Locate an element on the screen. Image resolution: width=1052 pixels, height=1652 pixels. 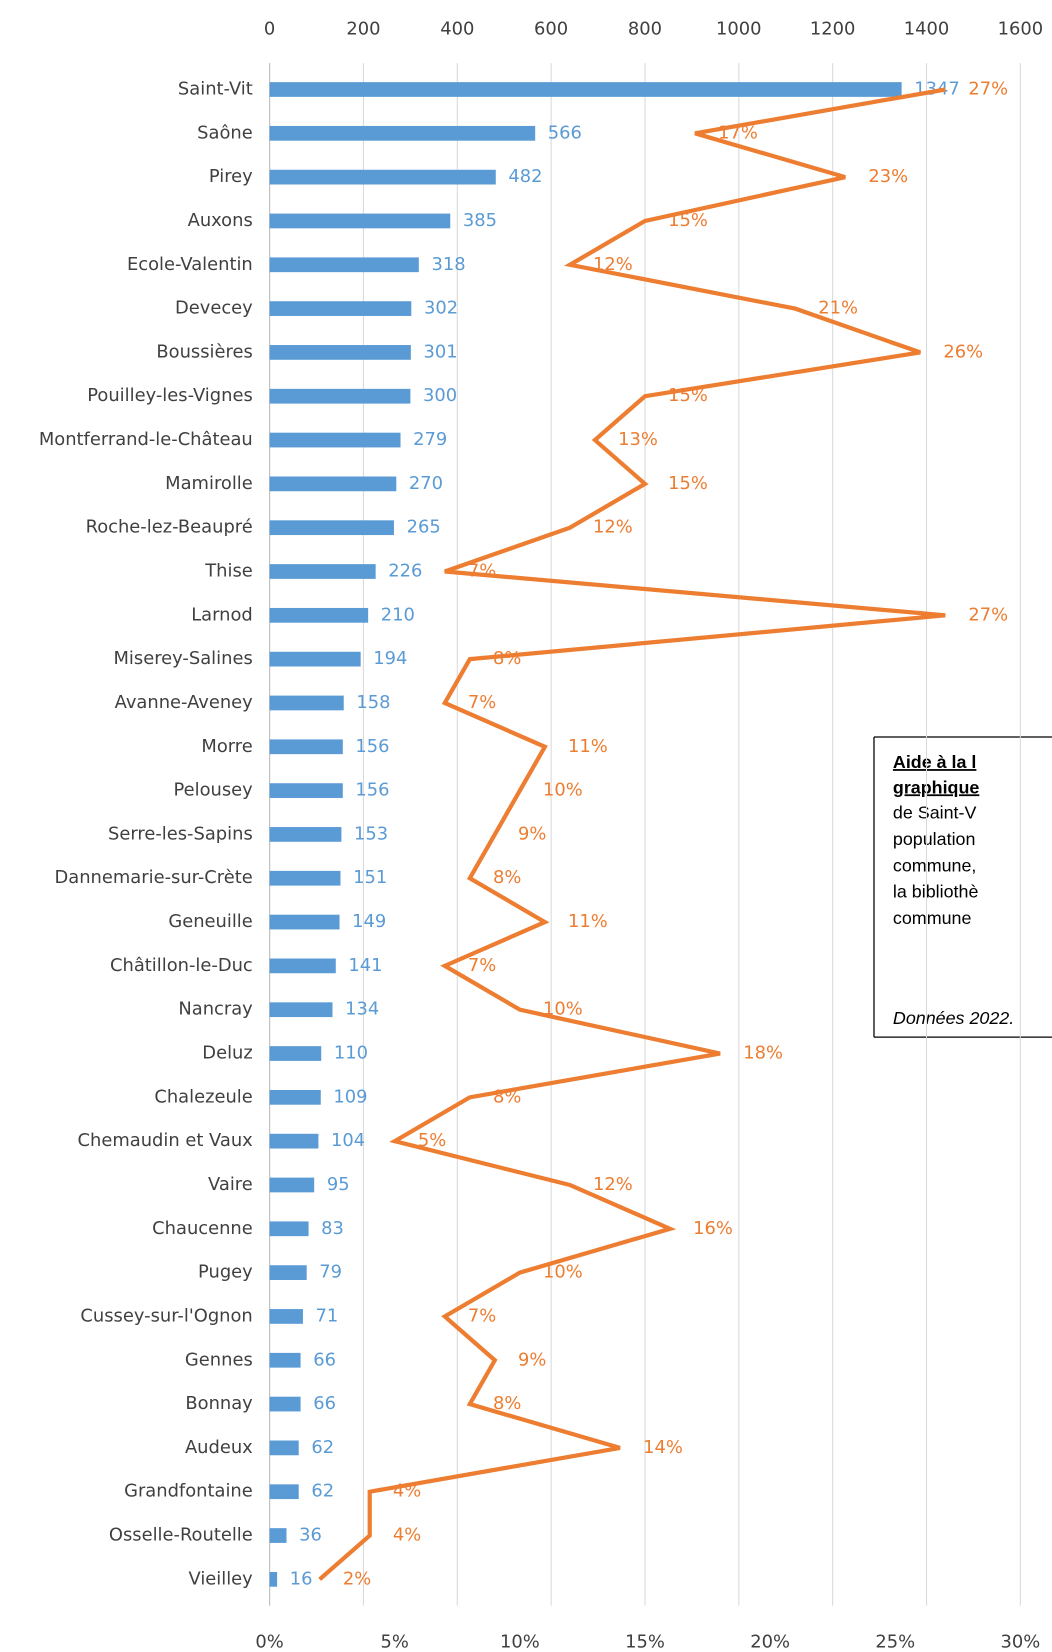
annotation-line: population is located at coordinates (934, 839).